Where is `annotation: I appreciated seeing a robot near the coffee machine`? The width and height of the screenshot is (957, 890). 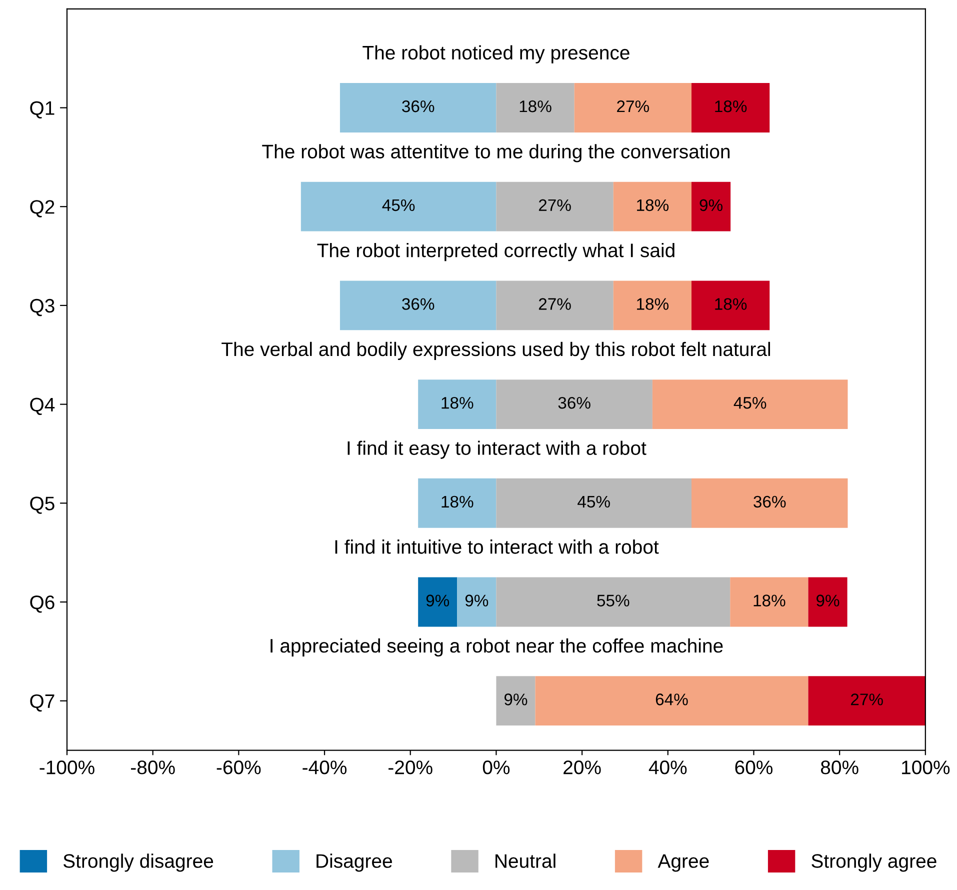
annotation: I appreciated seeing a robot near the coffee machine is located at coordinates (496, 647).